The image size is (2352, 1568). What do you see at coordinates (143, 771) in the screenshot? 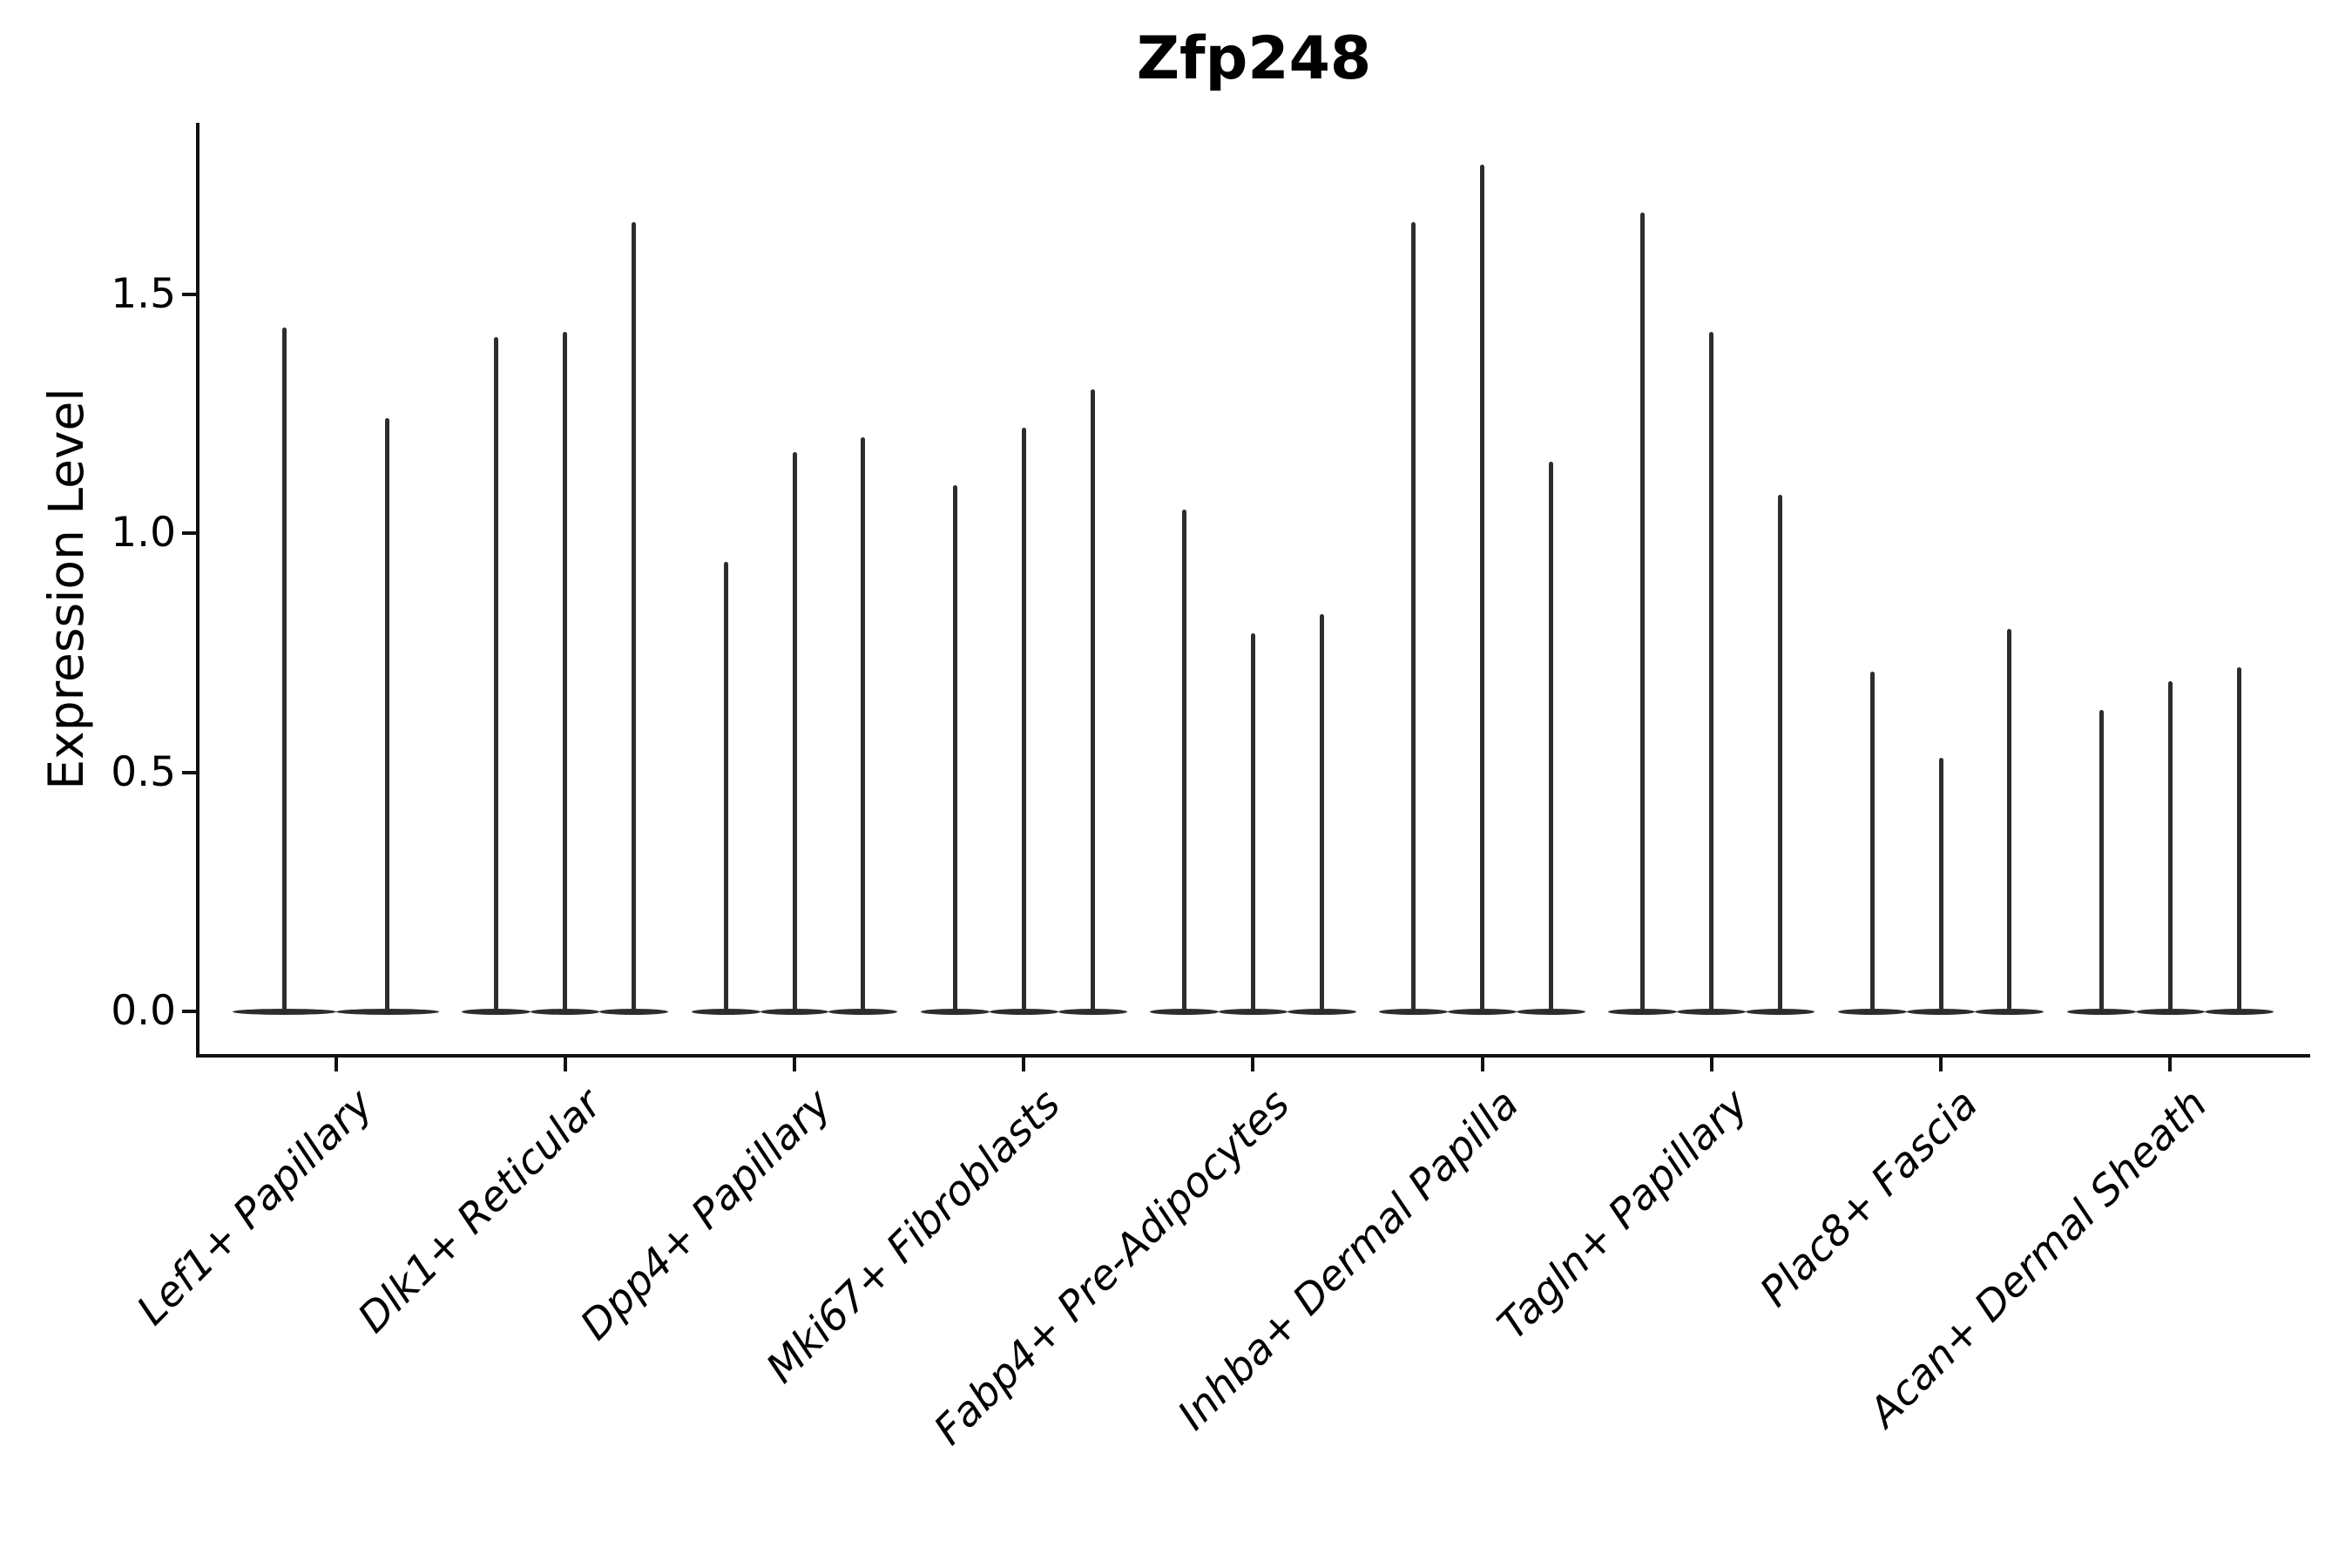
I see `y-tick-label: 0.5` at bounding box center [143, 771].